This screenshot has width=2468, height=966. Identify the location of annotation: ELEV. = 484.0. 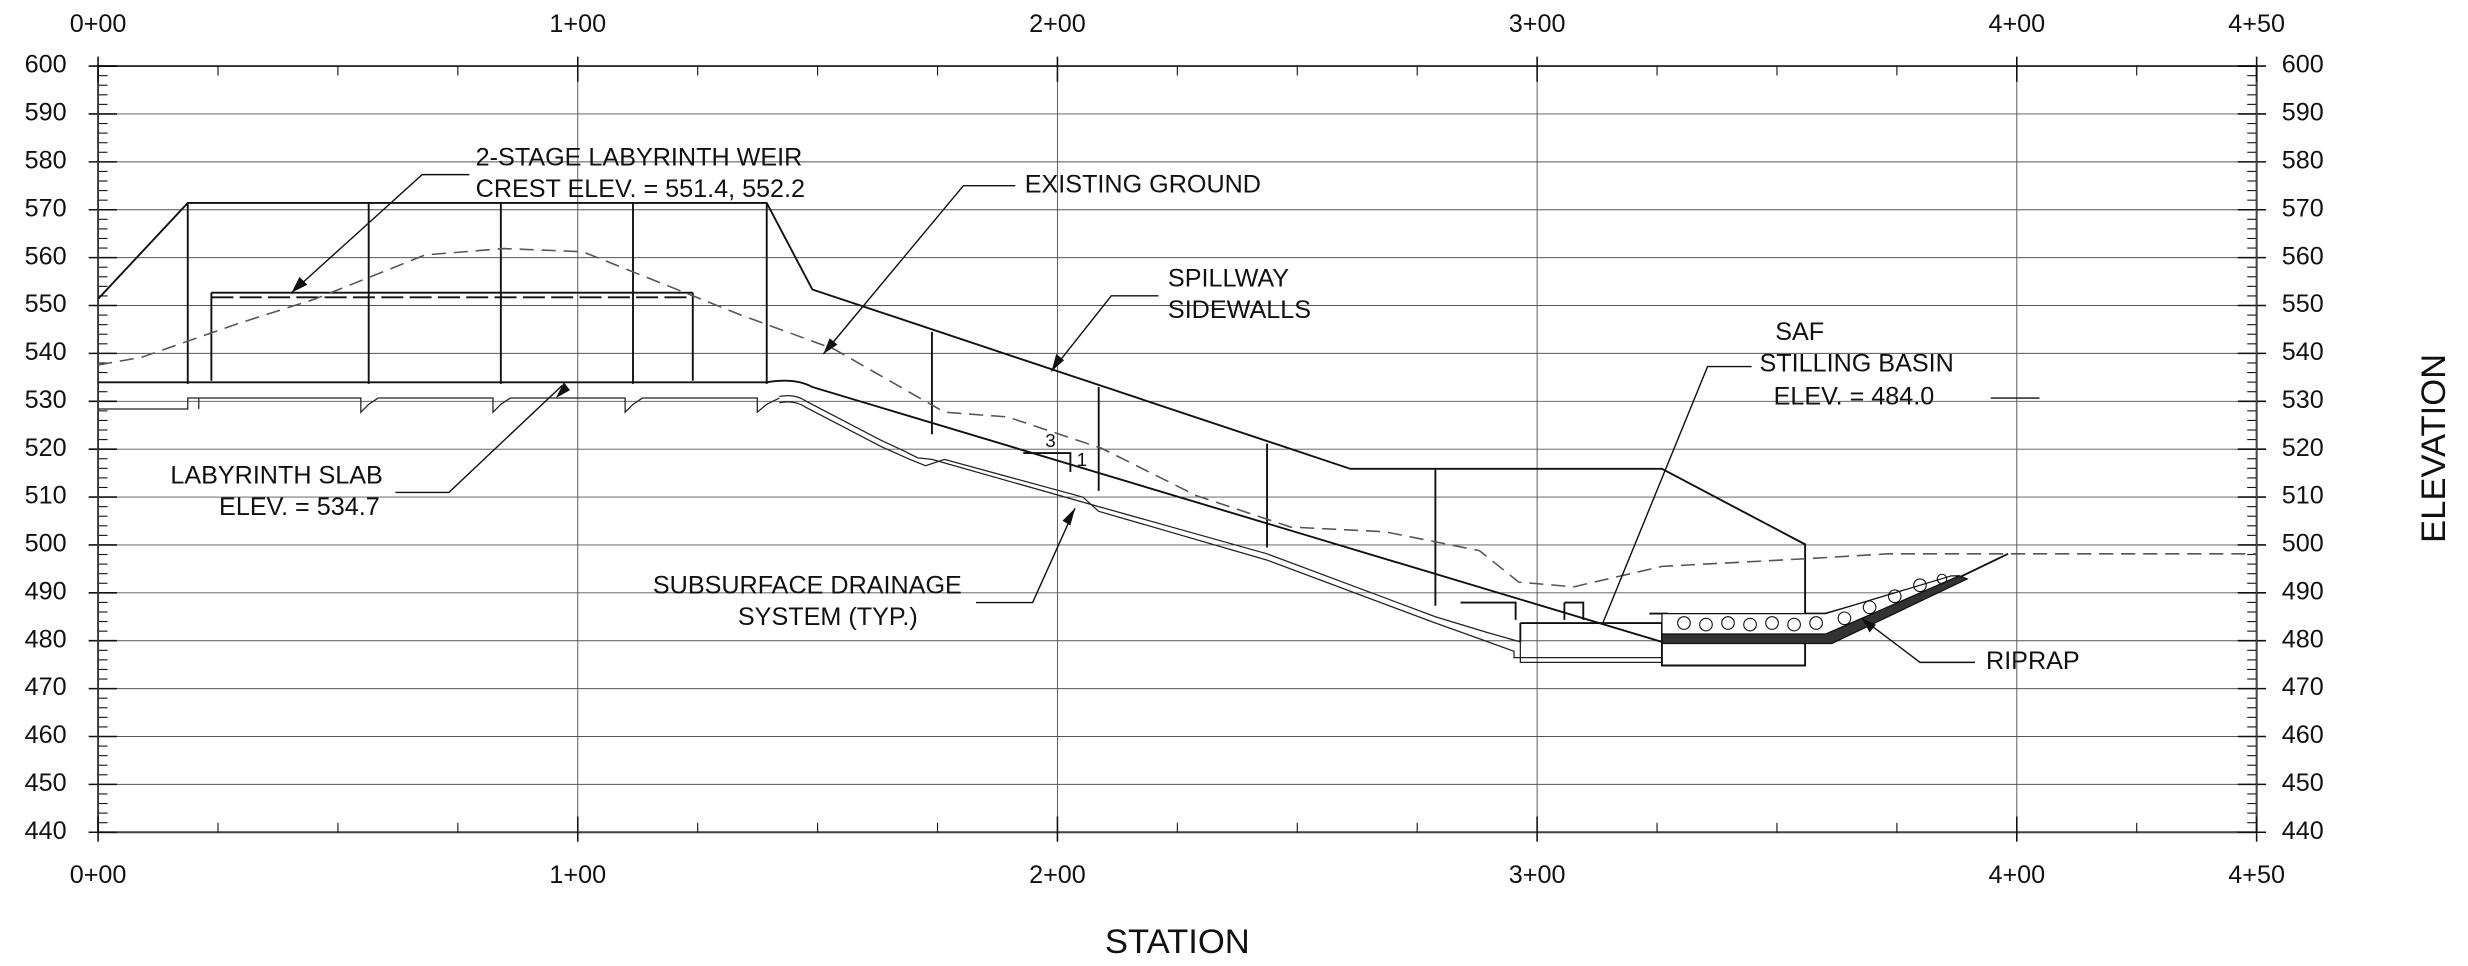
(1854, 397).